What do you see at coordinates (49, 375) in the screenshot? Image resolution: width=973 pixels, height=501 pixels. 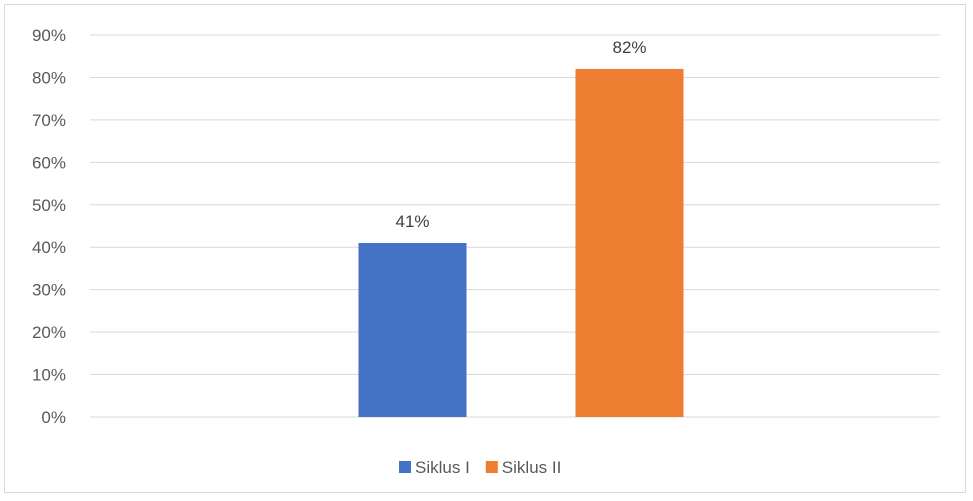 I see `y-tick-label: 10%` at bounding box center [49, 375].